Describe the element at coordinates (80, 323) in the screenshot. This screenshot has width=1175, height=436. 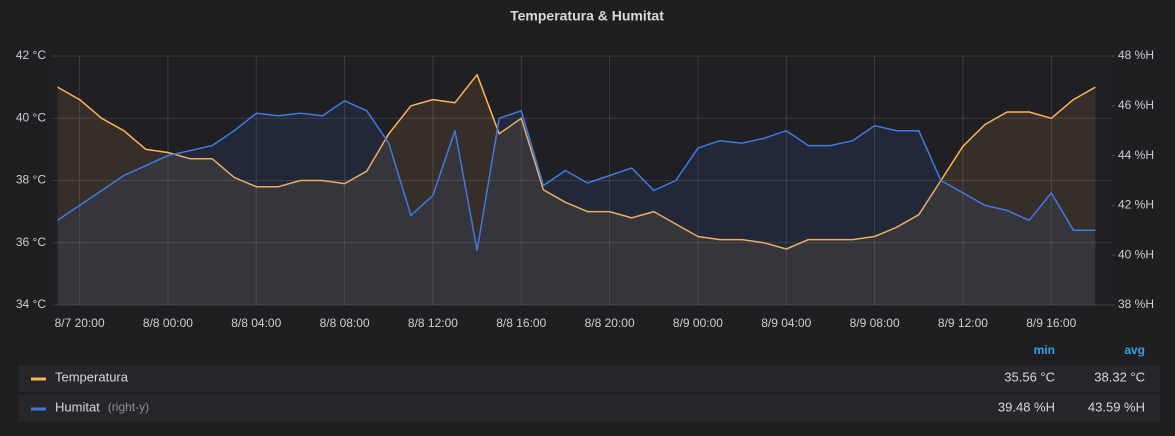
I see `x-tick-label: 8/7 20:00` at that location.